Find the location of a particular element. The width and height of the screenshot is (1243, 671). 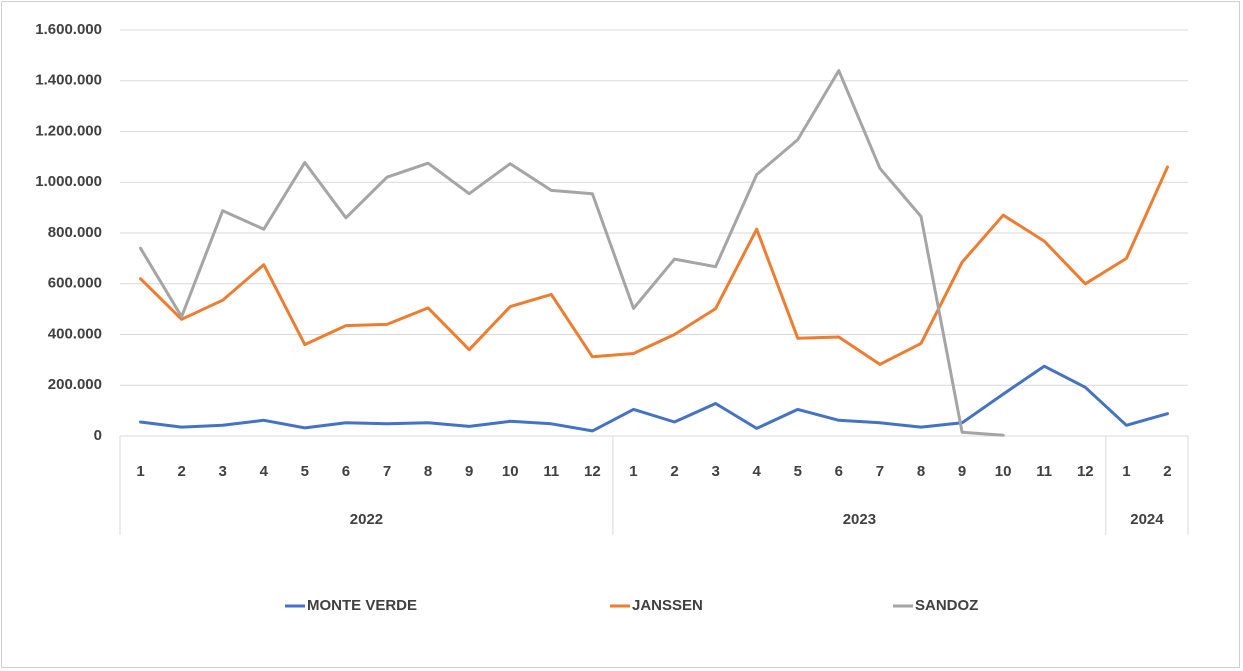

y-tick-label: 400.000 is located at coordinates (75, 333).